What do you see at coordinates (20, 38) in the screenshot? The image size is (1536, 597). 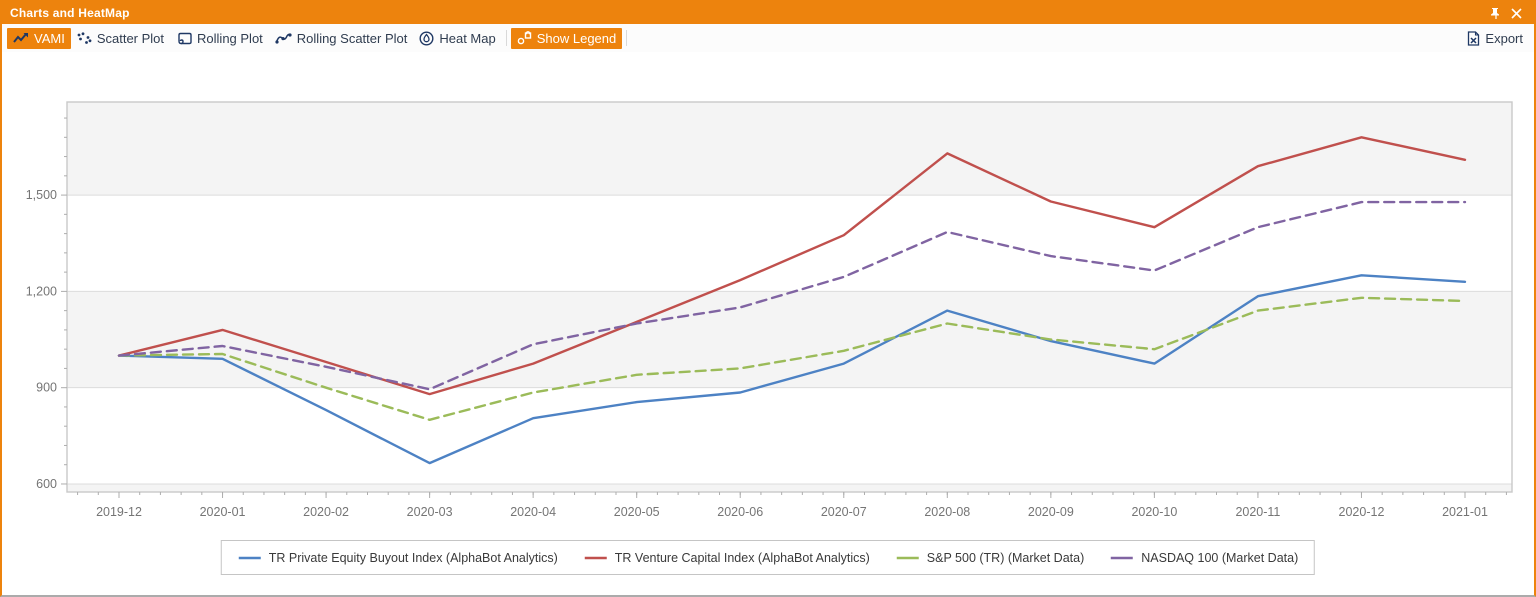 I see `line-chart-icon` at bounding box center [20, 38].